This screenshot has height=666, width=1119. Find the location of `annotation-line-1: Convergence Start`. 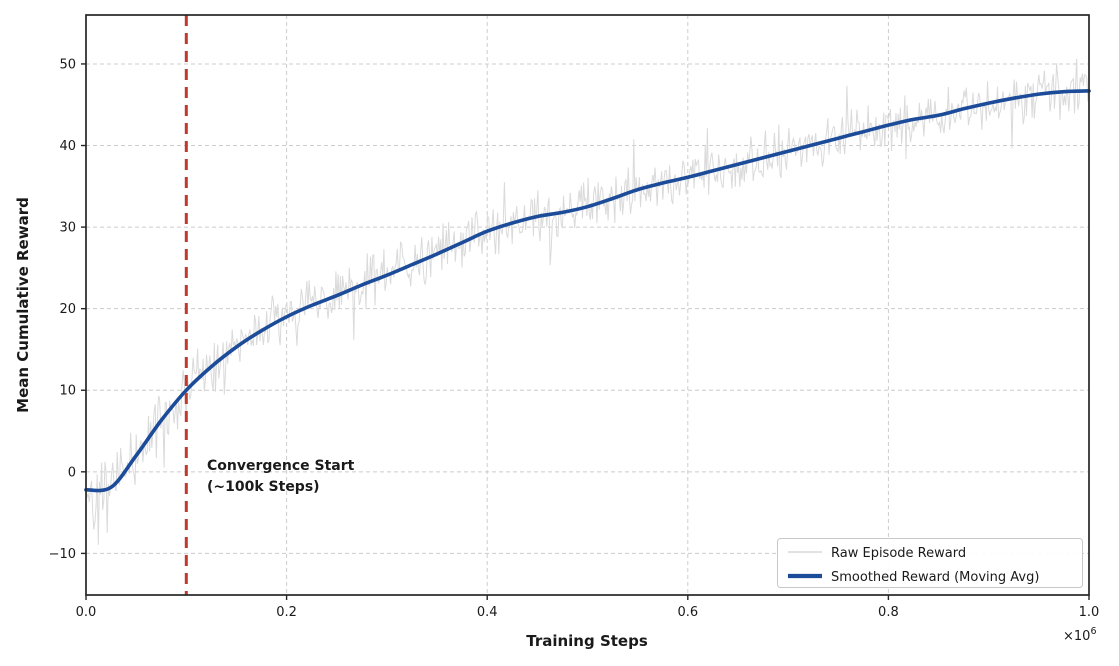

annotation-line-1: Convergence Start is located at coordinates (281, 466).